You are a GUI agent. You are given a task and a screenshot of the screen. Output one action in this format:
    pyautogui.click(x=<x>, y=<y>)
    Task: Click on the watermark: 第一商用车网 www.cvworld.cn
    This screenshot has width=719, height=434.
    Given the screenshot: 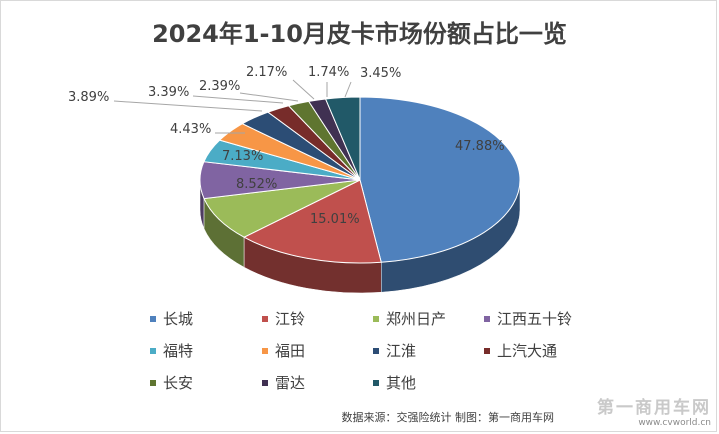 What is the action you would take?
    pyautogui.click(x=654, y=410)
    